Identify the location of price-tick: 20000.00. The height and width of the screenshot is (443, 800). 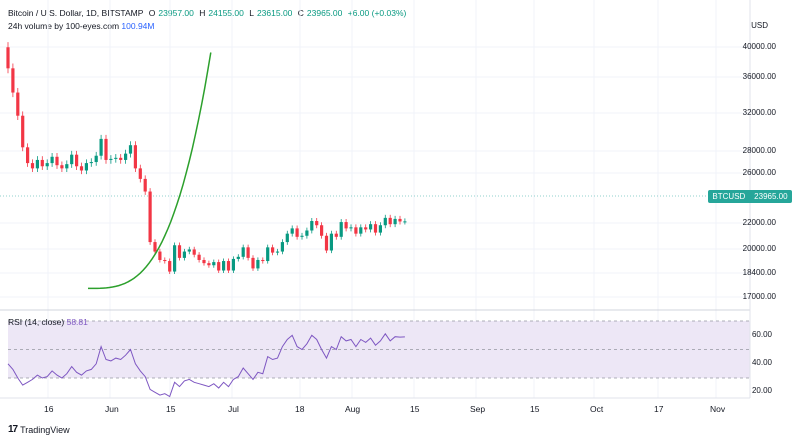
(759, 248).